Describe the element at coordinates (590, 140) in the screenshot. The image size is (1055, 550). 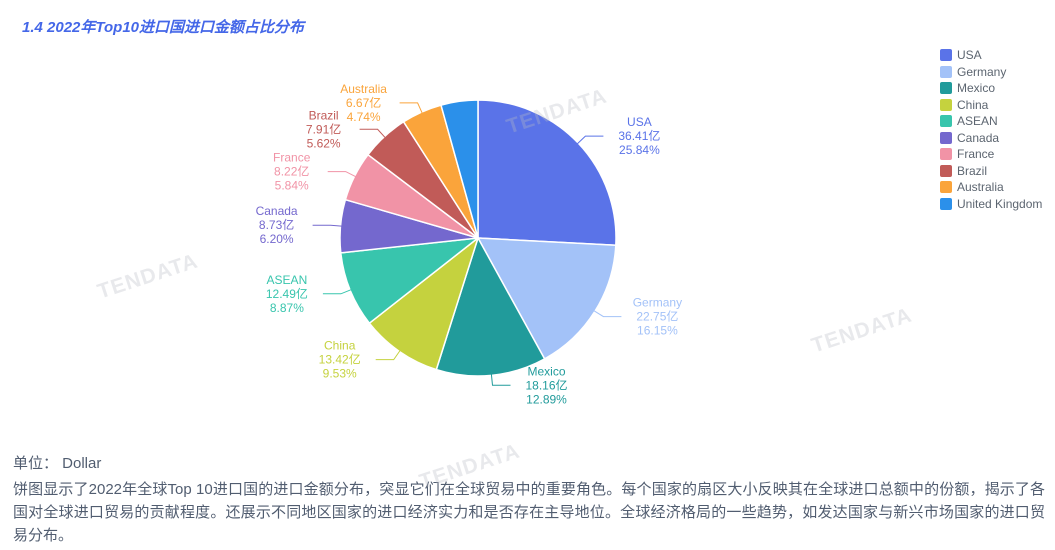
I see `label-line-usa` at that location.